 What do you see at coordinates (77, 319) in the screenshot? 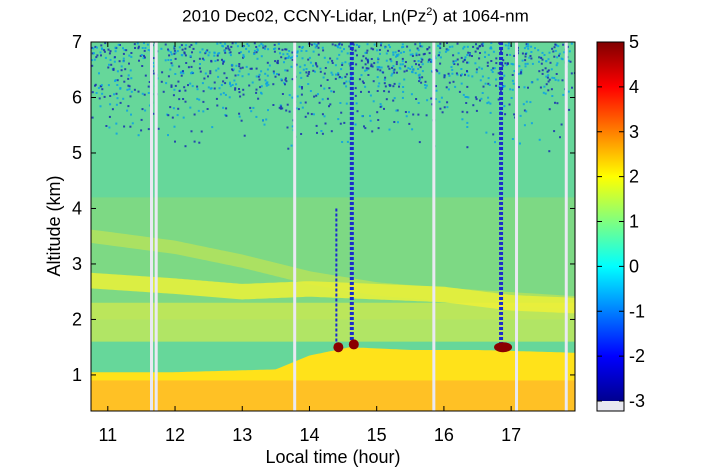
I see `y-tick-label: 2` at bounding box center [77, 319].